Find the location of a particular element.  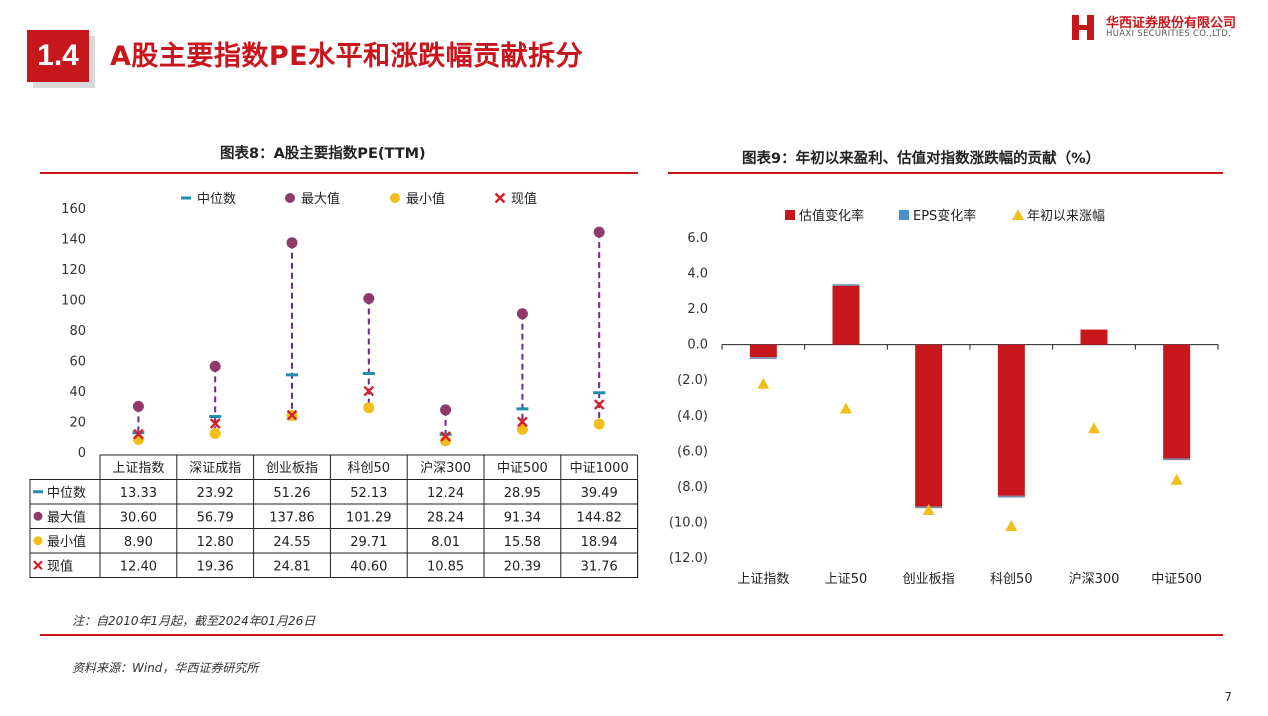

table-cell-value: 8.01 is located at coordinates (445, 542).